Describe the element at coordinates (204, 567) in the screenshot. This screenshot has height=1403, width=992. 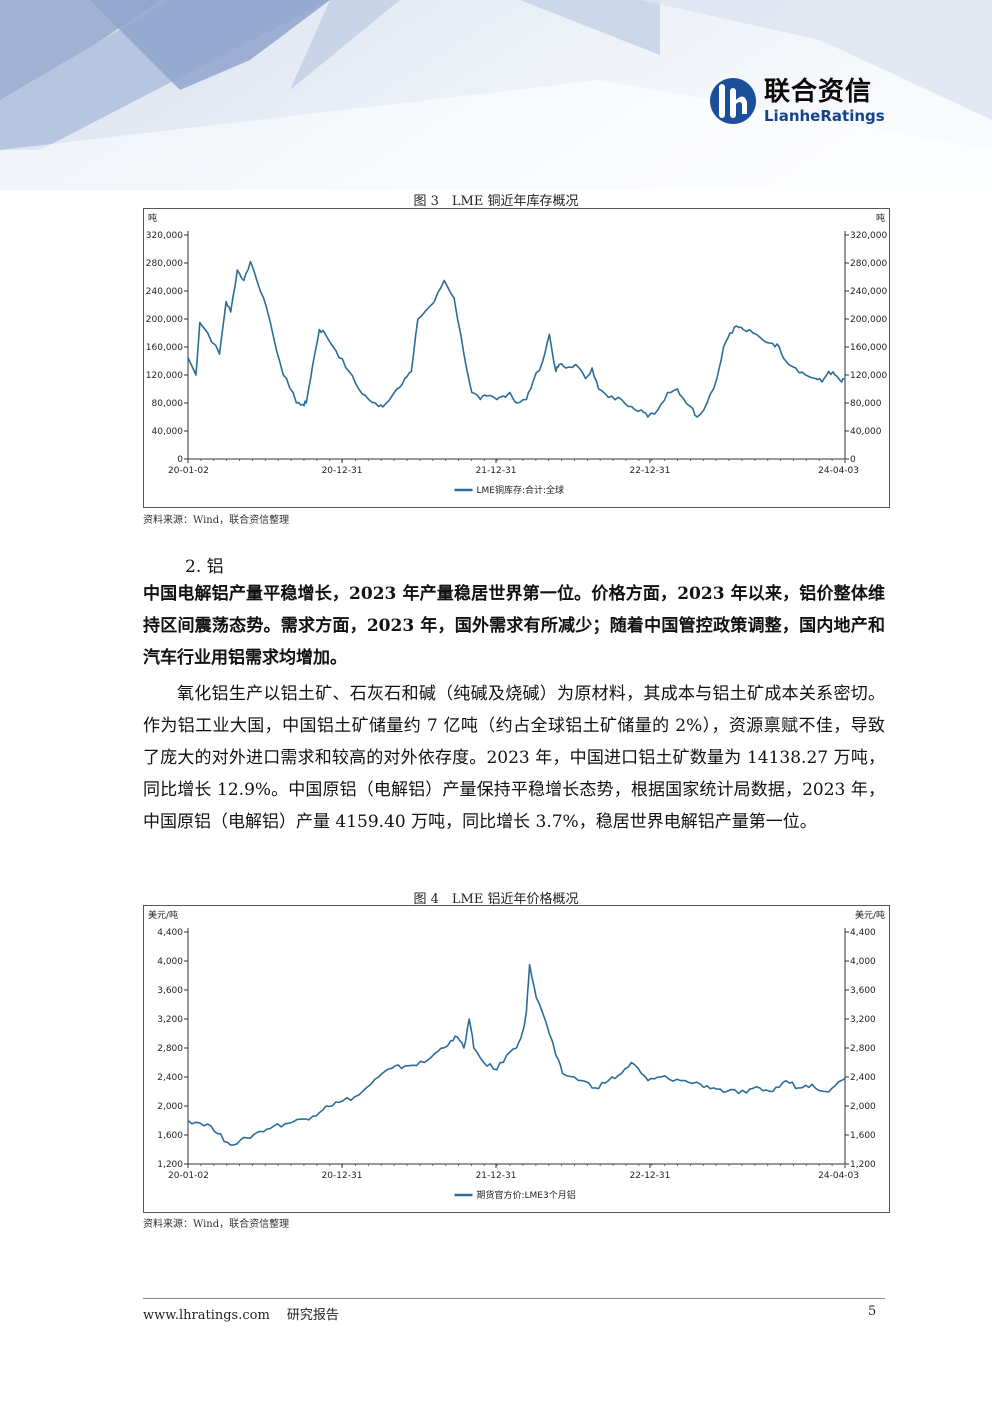
I see `section-heading: 2. 铝` at that location.